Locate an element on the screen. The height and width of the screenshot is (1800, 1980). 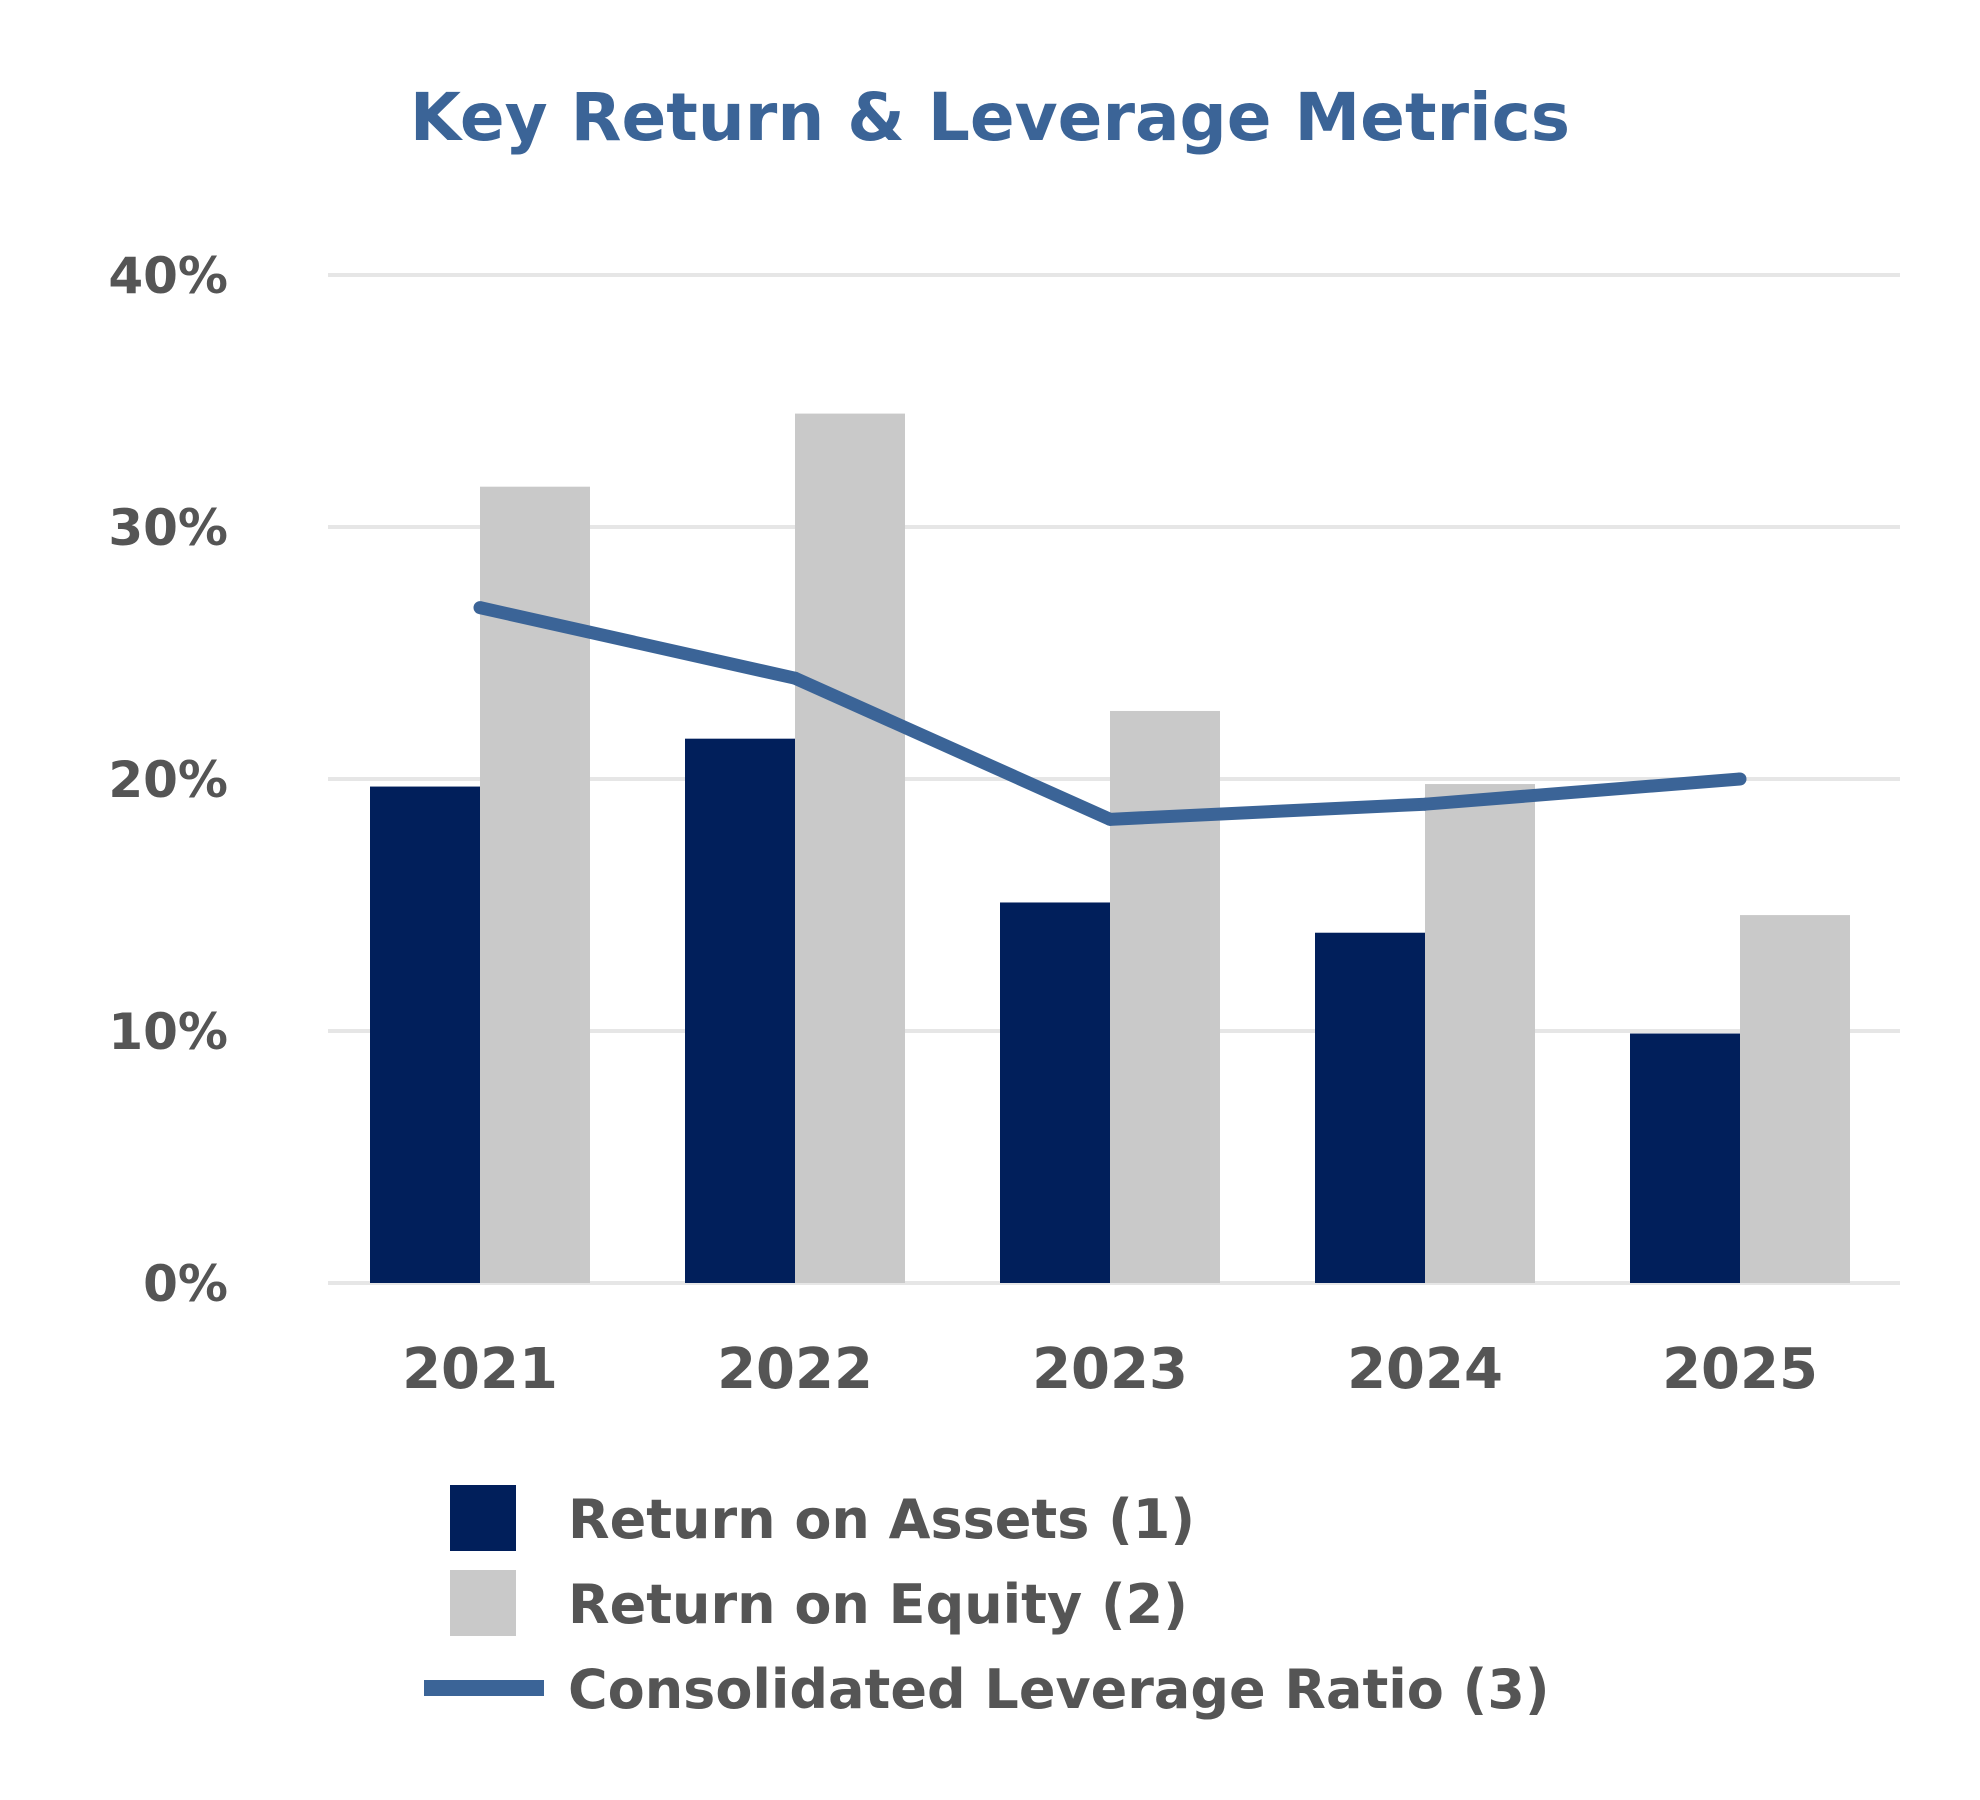
y-tick-label: 0% is located at coordinates (185, 1284).